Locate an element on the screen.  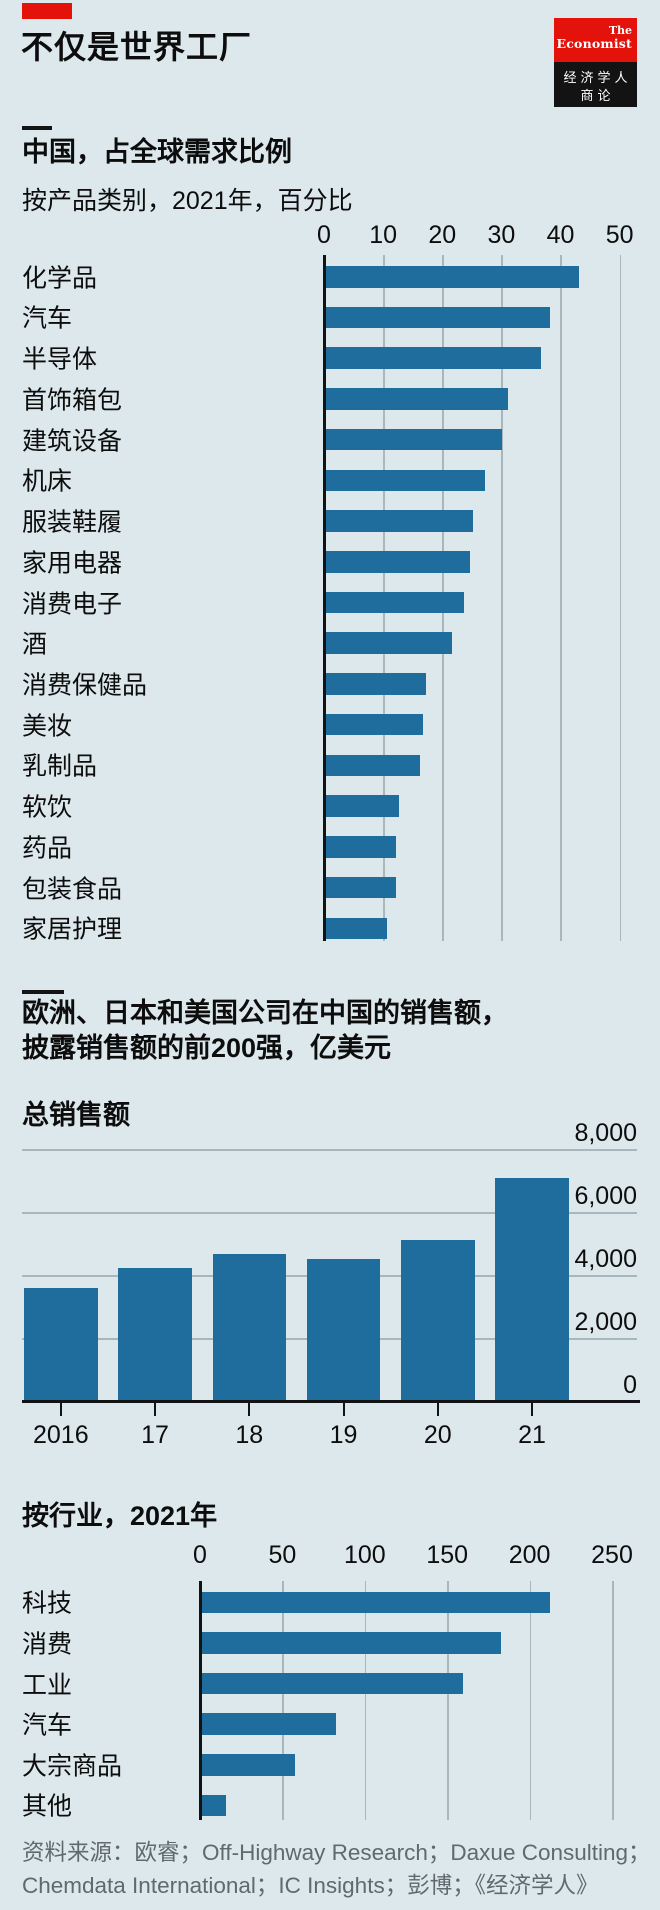
category-label: 化学品 is located at coordinates (60, 278).